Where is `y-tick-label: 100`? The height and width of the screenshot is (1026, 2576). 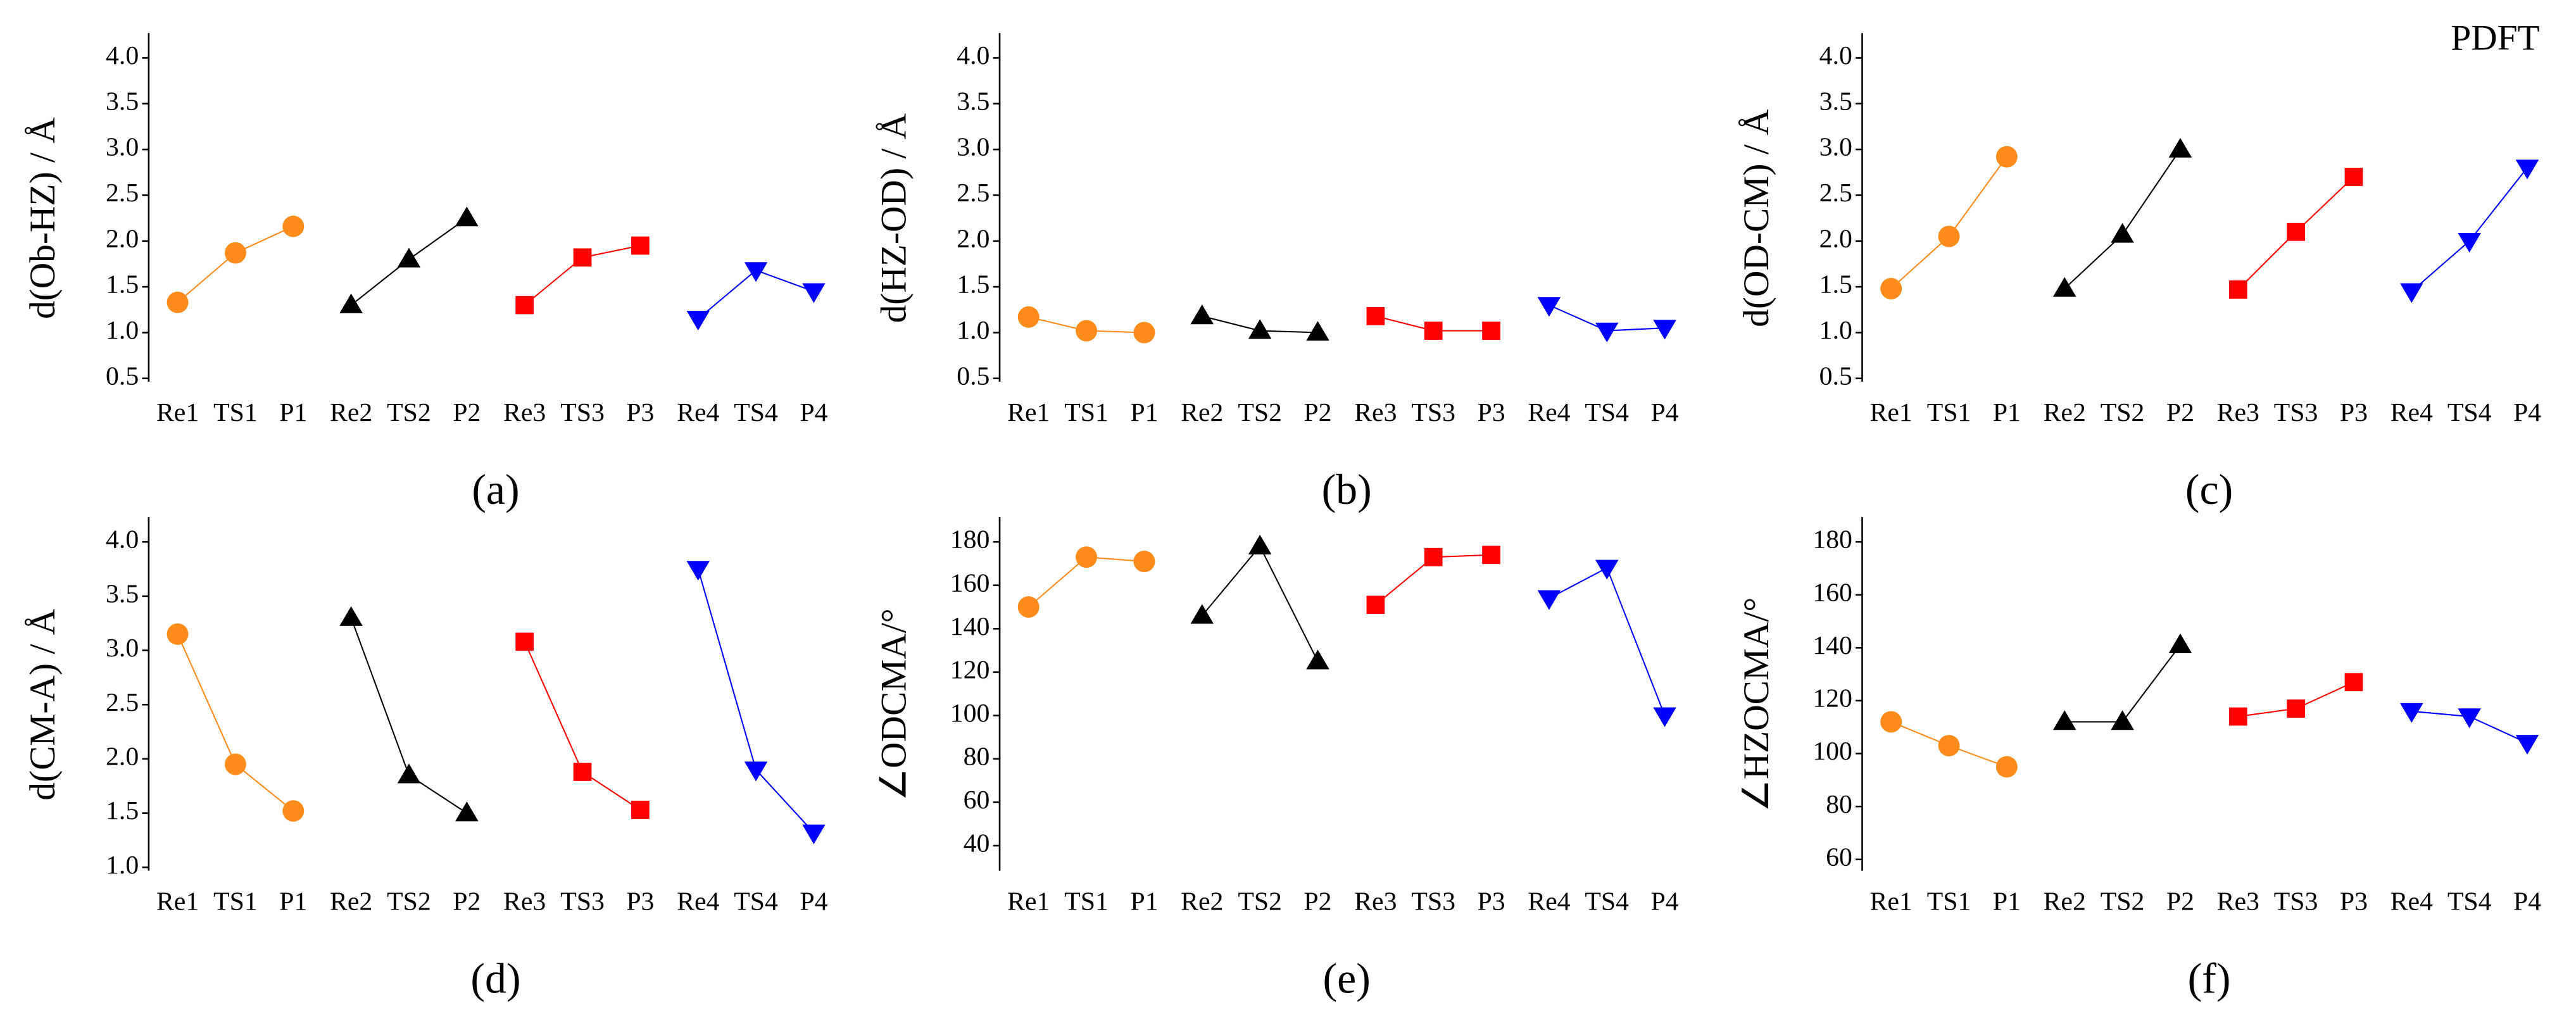
y-tick-label: 100 is located at coordinates (1832, 751).